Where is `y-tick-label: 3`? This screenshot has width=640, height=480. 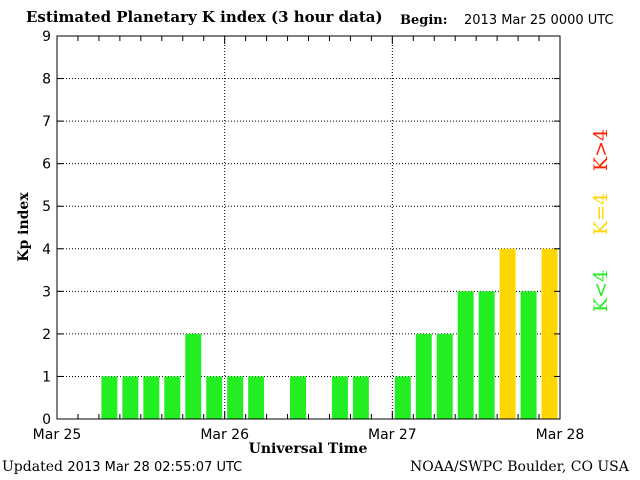
y-tick-label: 3 is located at coordinates (46, 292).